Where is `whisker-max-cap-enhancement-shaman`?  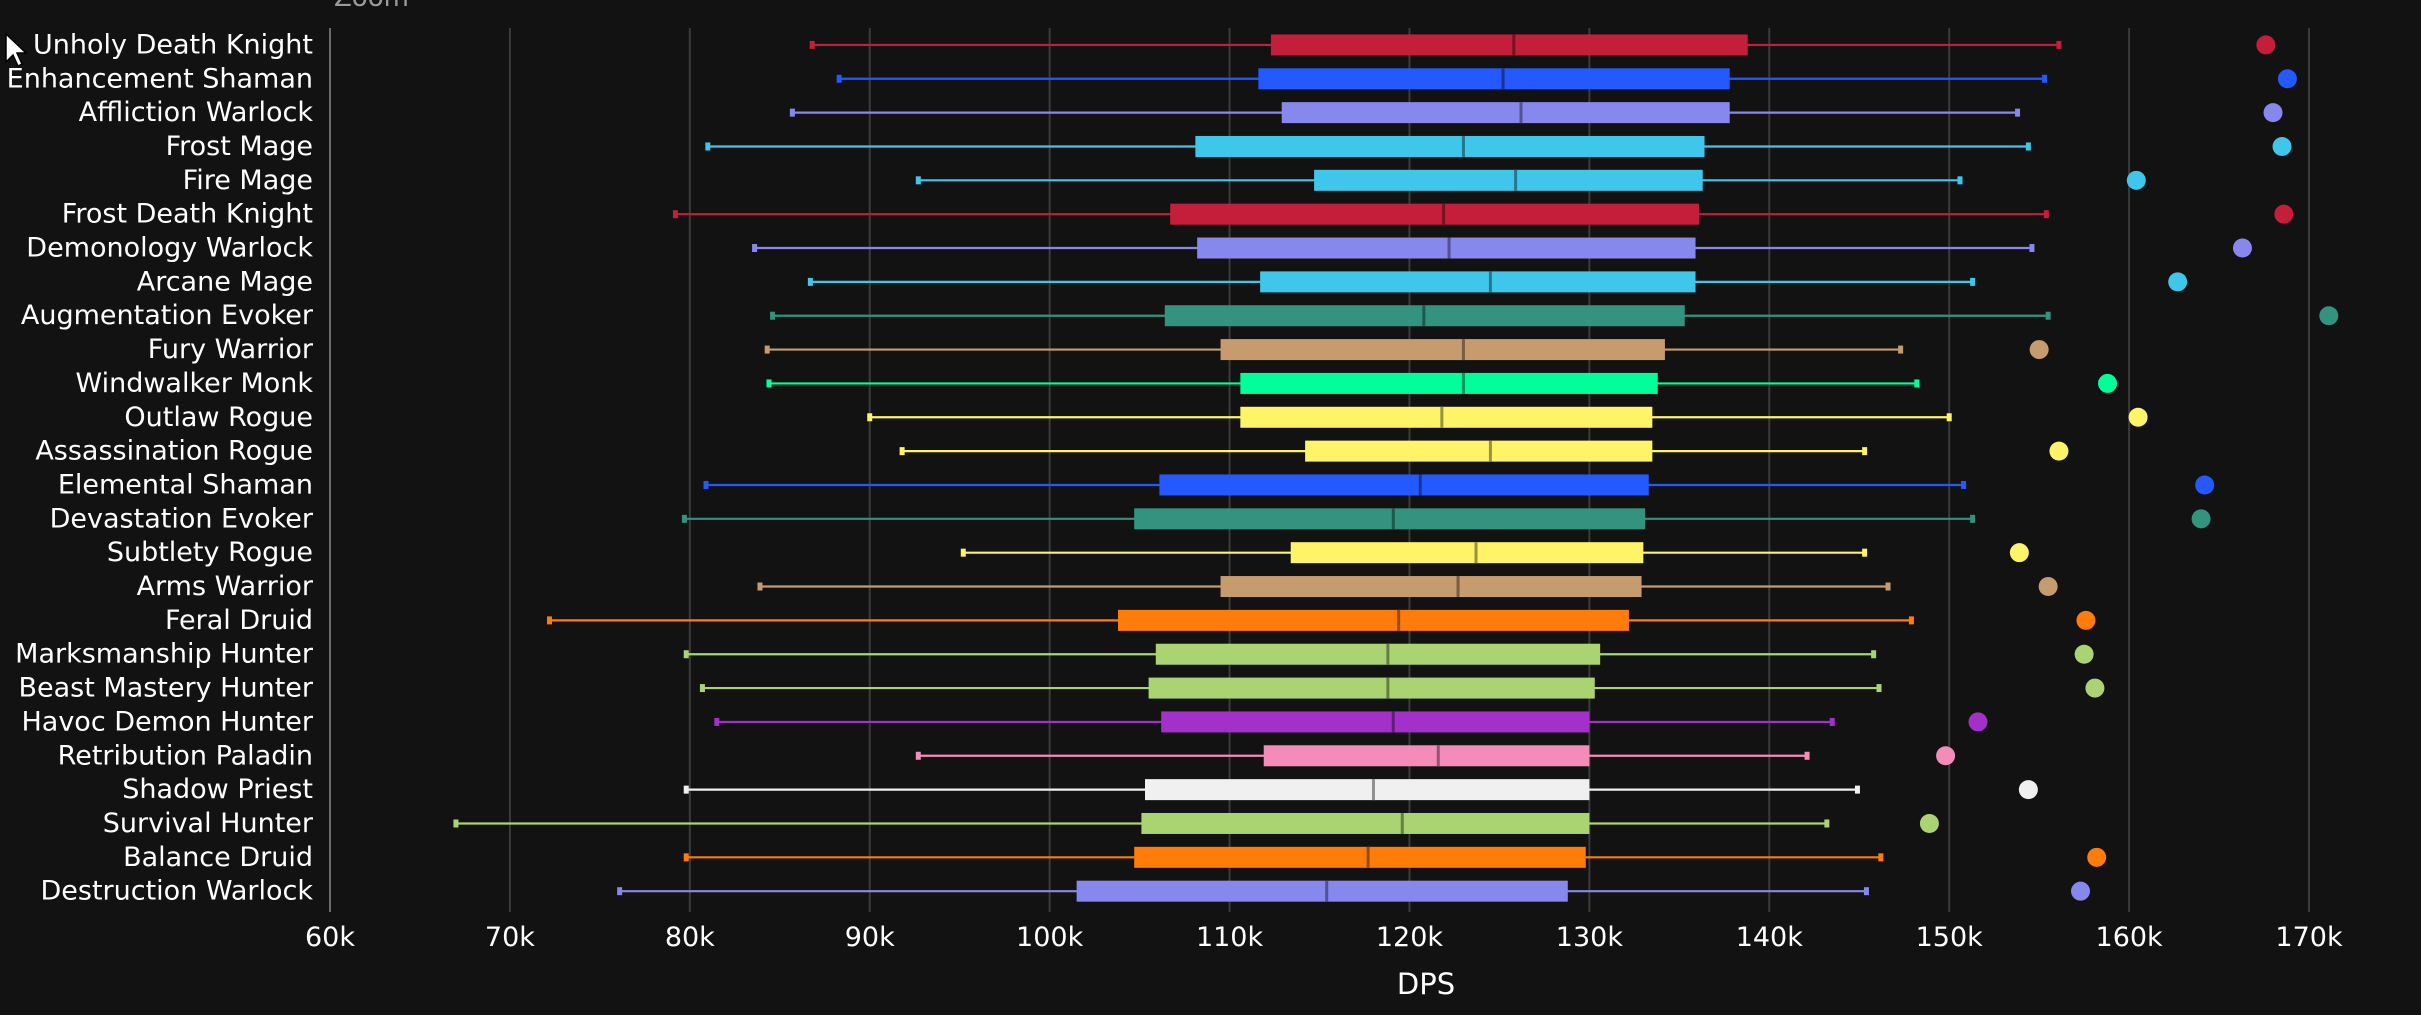
whisker-max-cap-enhancement-shaman is located at coordinates (2045, 78).